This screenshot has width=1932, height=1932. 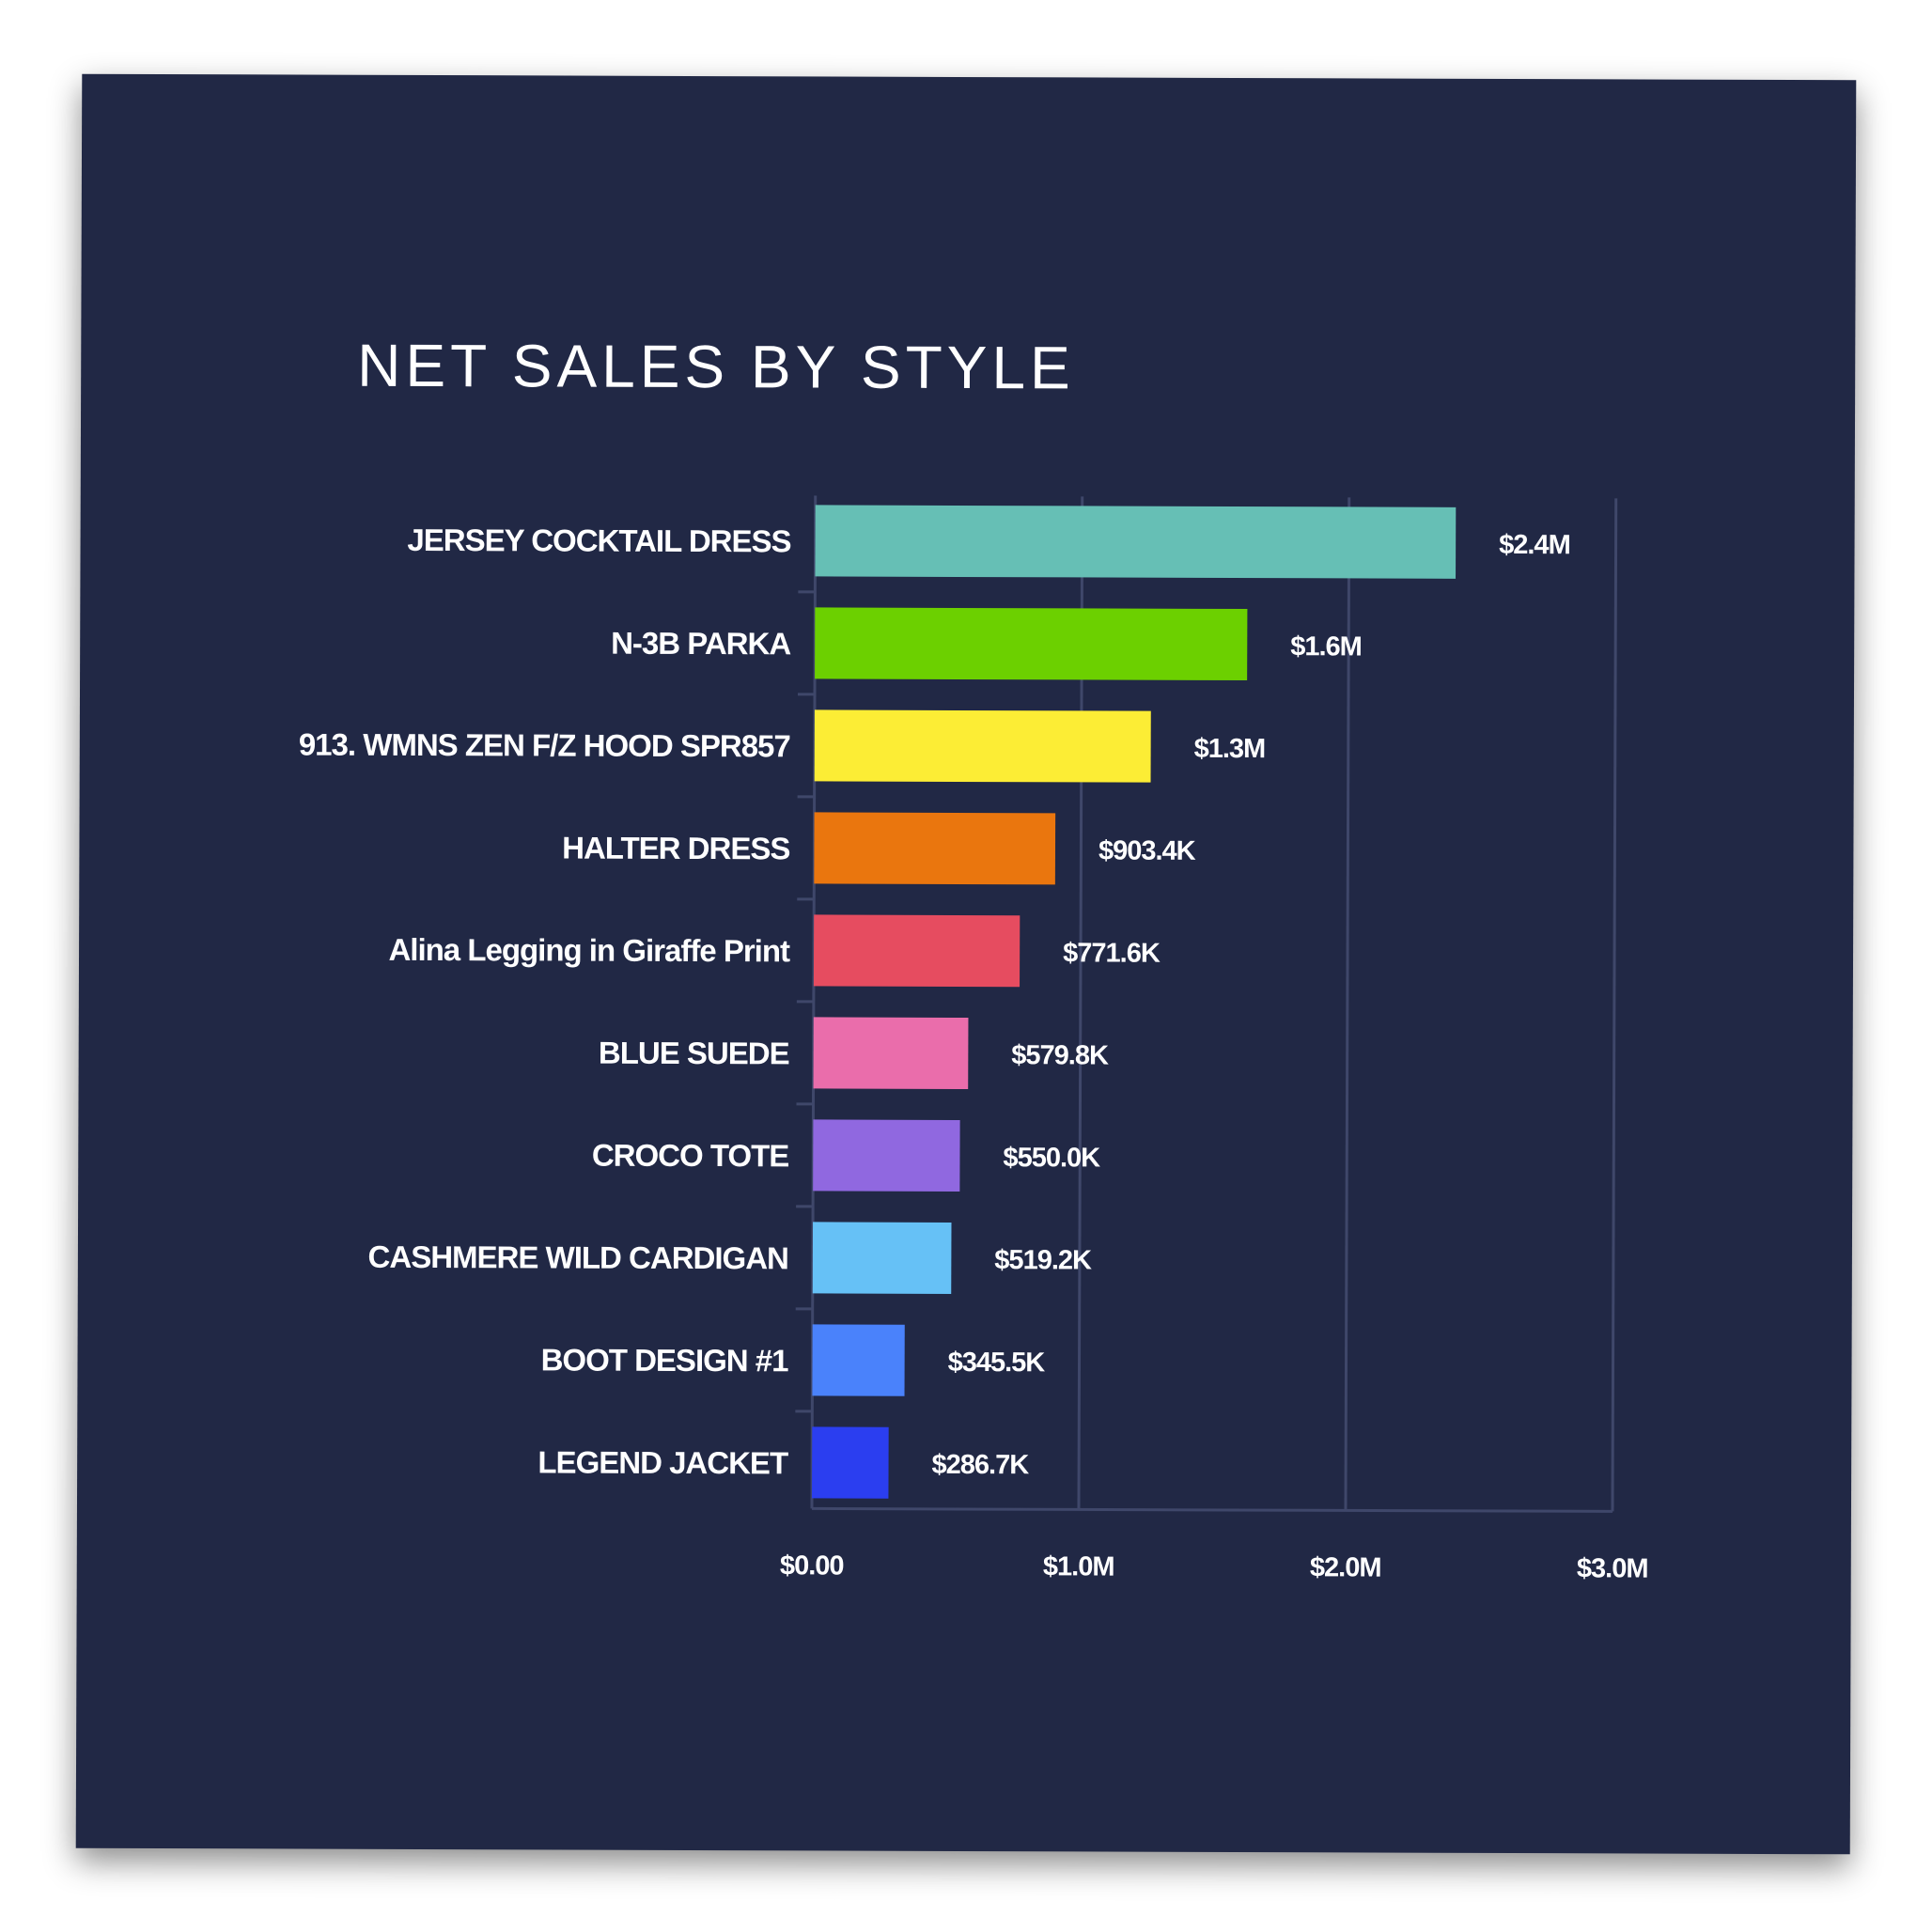 What do you see at coordinates (1112, 953) in the screenshot?
I see `data-label: $771.6K` at bounding box center [1112, 953].